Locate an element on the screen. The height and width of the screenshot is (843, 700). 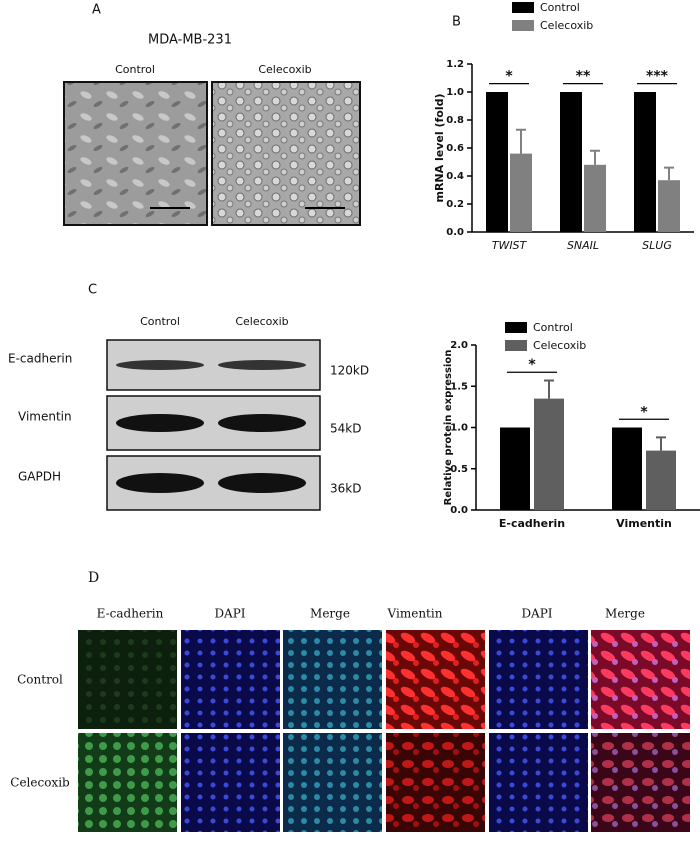
column-label: Vimentin is located at coordinates (415, 614).